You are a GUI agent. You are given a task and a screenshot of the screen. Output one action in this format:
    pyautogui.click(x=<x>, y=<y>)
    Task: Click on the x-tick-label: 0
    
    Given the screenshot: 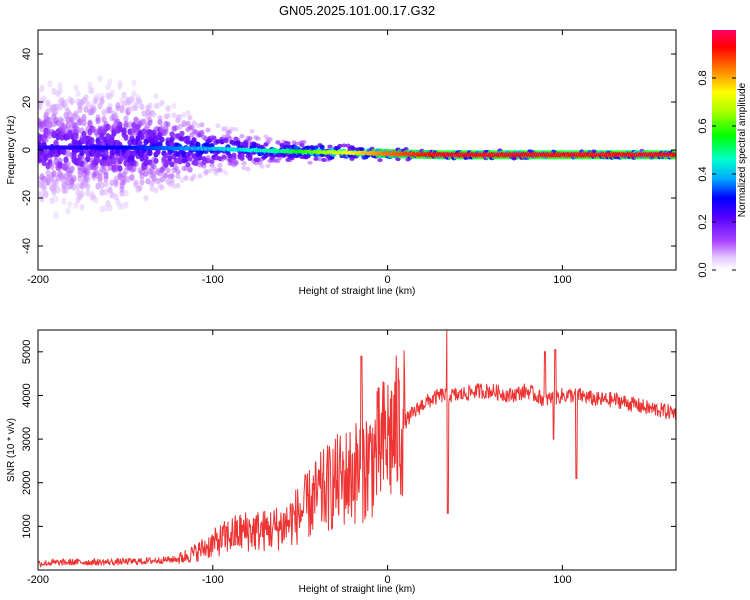 What is the action you would take?
    pyautogui.click(x=388, y=280)
    